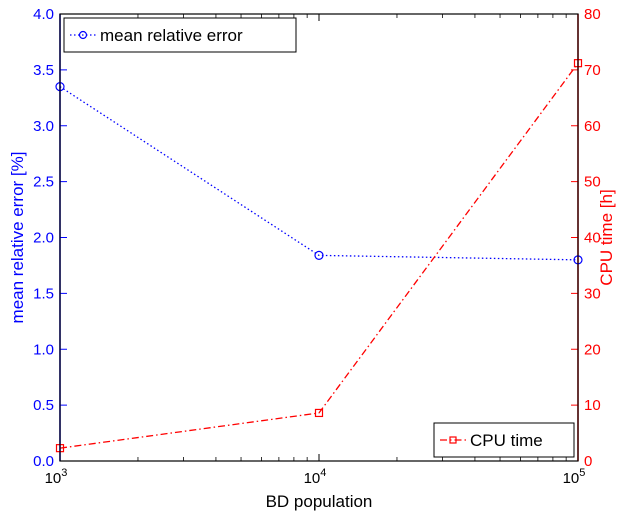 The image size is (628, 526). I want to click on left-tick-label: 3.5, so click(43, 70).